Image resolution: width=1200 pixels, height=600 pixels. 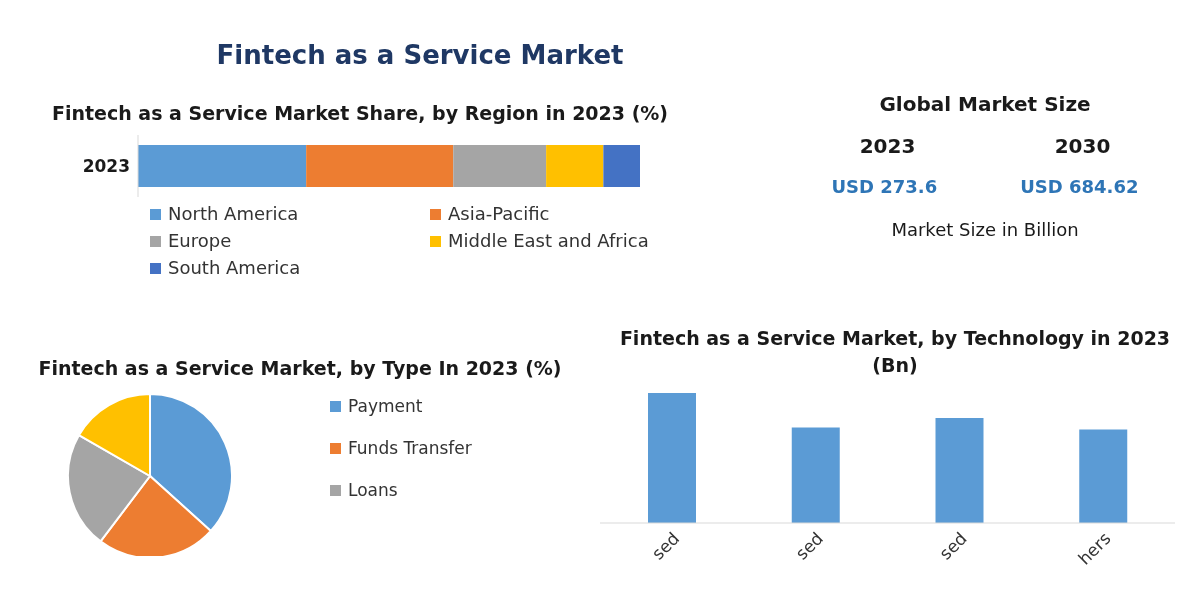 I want to click on text: USD 684.62, so click(x=1079, y=186).